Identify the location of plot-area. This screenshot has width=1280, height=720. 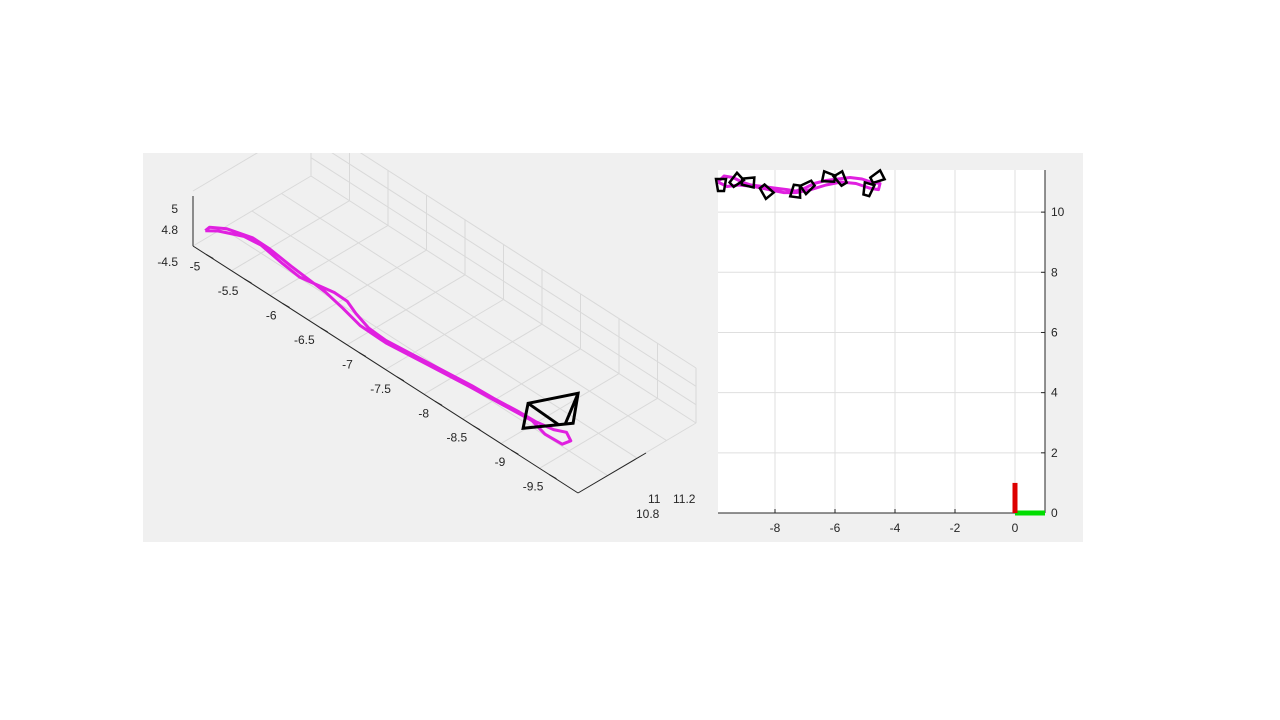
(881, 341).